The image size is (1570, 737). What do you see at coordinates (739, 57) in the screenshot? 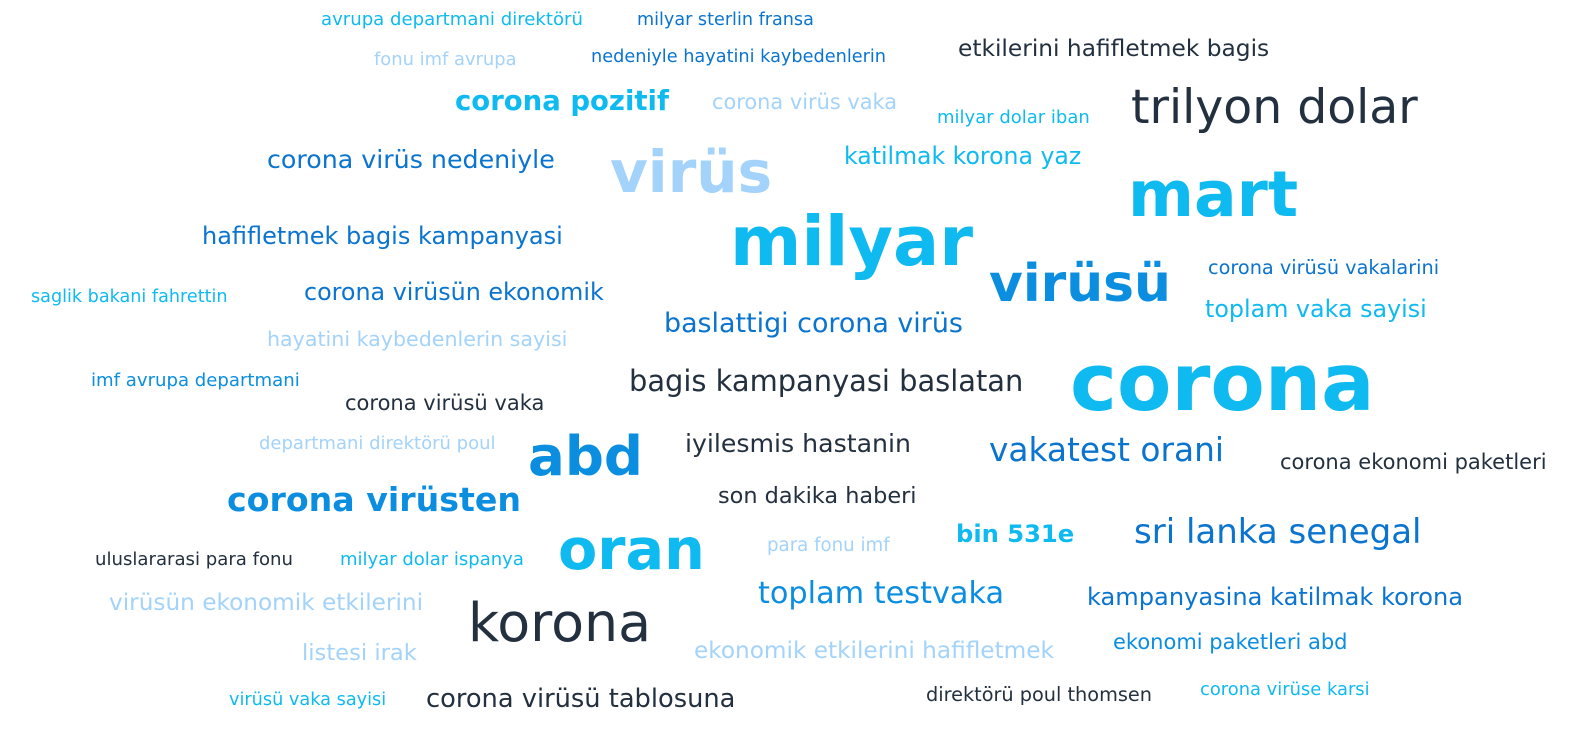
I see `cloud-word: nedeniyle hayatini kaybedenlerin` at bounding box center [739, 57].